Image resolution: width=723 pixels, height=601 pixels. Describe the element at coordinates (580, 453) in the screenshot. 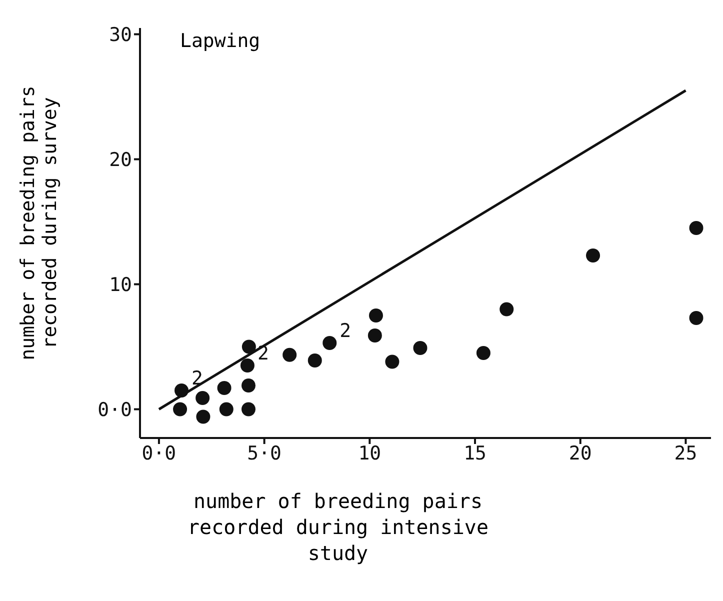

I see `x-tick-label: 20` at that location.